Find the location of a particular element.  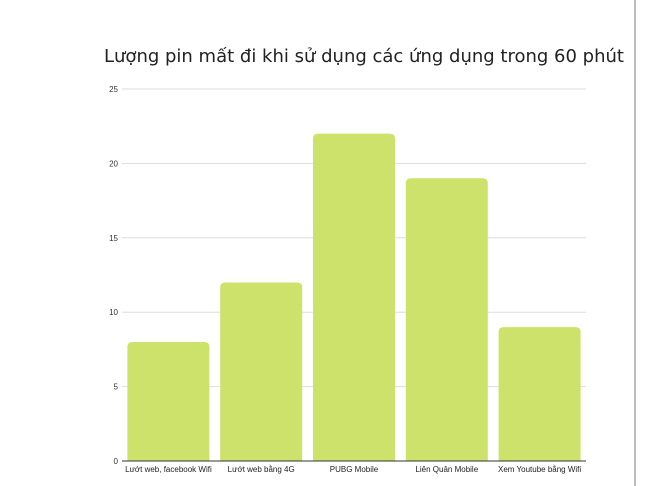

y-tick-label: 10 is located at coordinates (113, 312).